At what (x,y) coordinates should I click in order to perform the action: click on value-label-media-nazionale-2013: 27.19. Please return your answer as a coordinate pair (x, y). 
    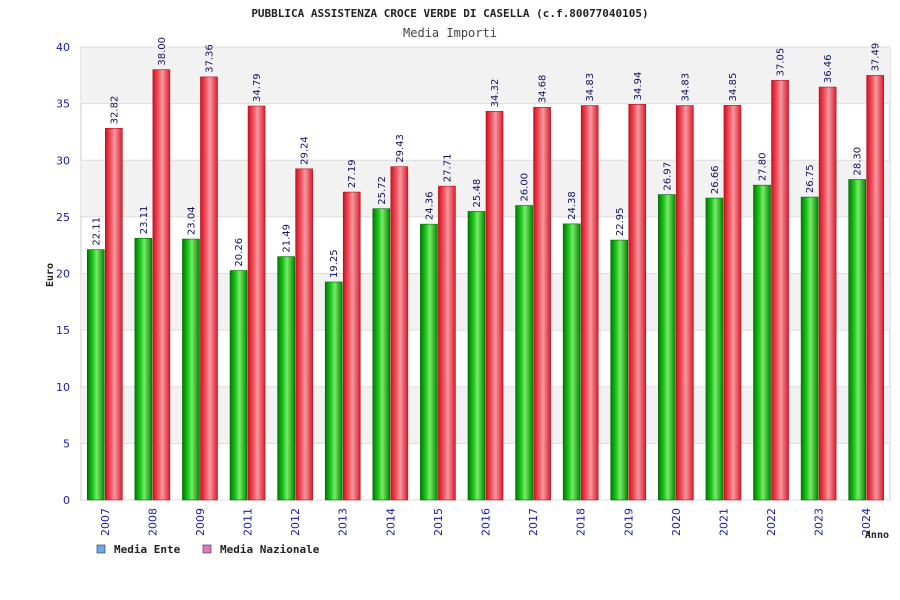
    Looking at the image, I should click on (352, 173).